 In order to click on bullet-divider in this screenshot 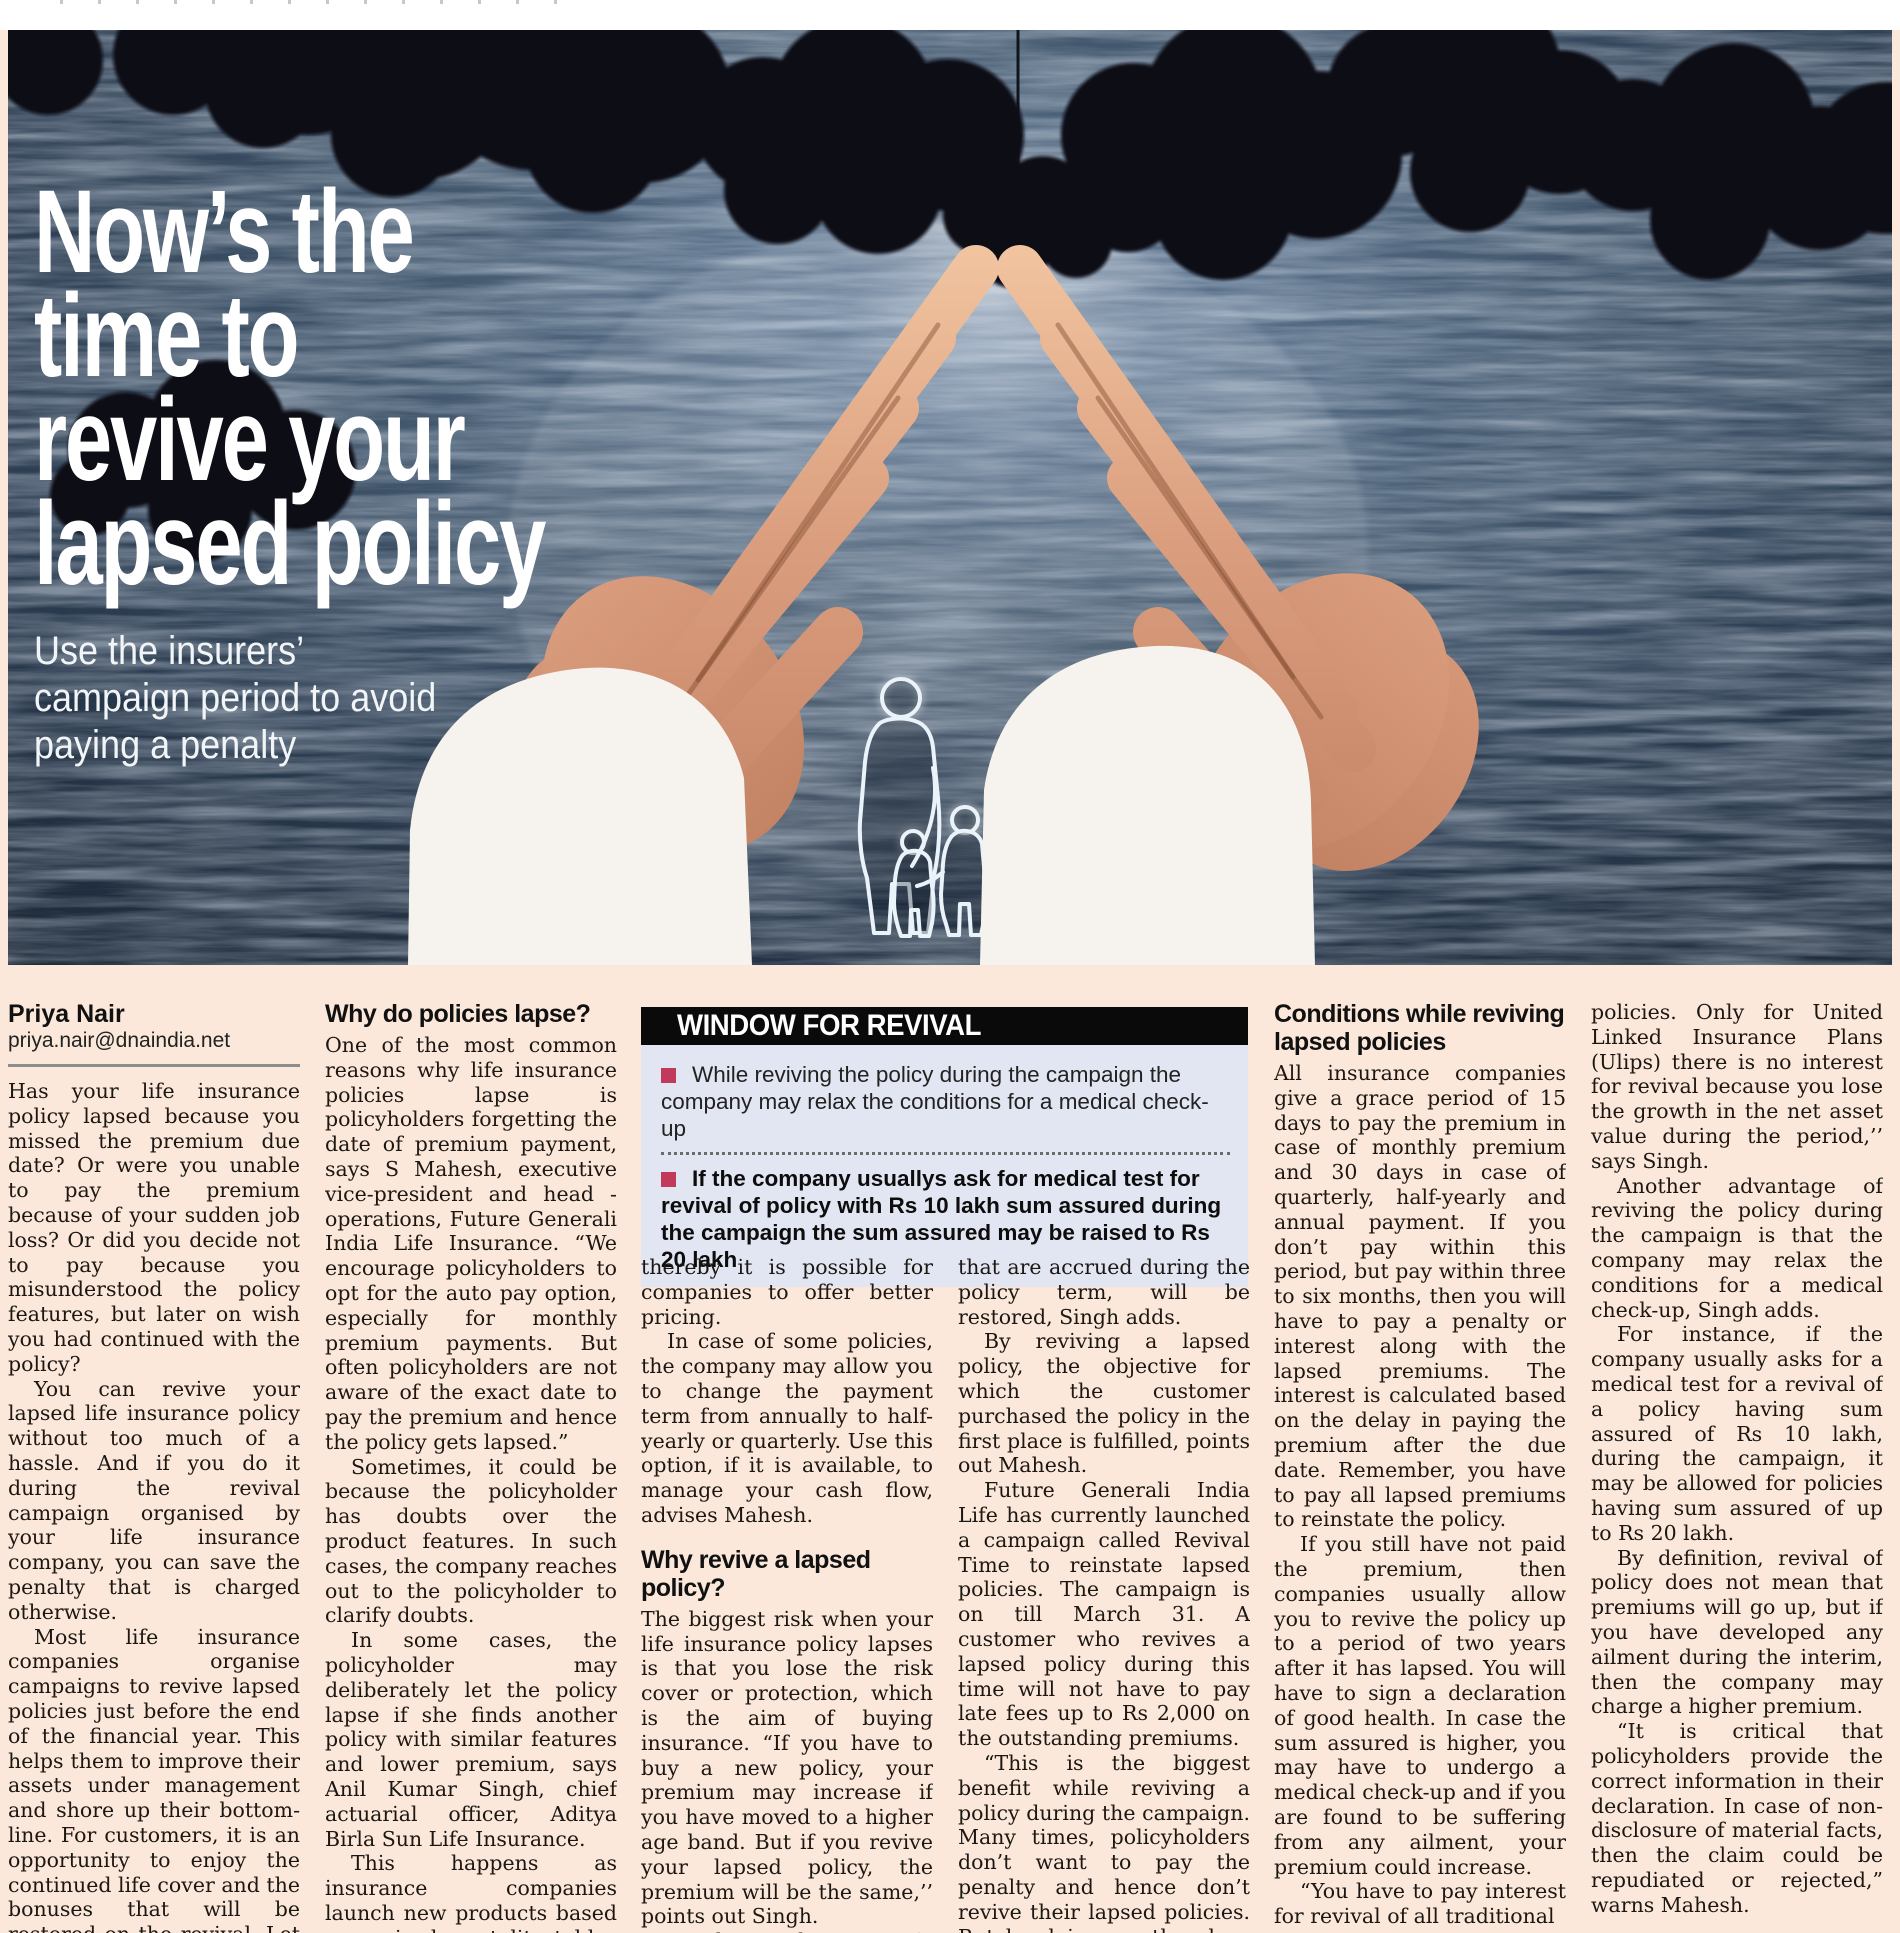, I will do `click(945, 1153)`.